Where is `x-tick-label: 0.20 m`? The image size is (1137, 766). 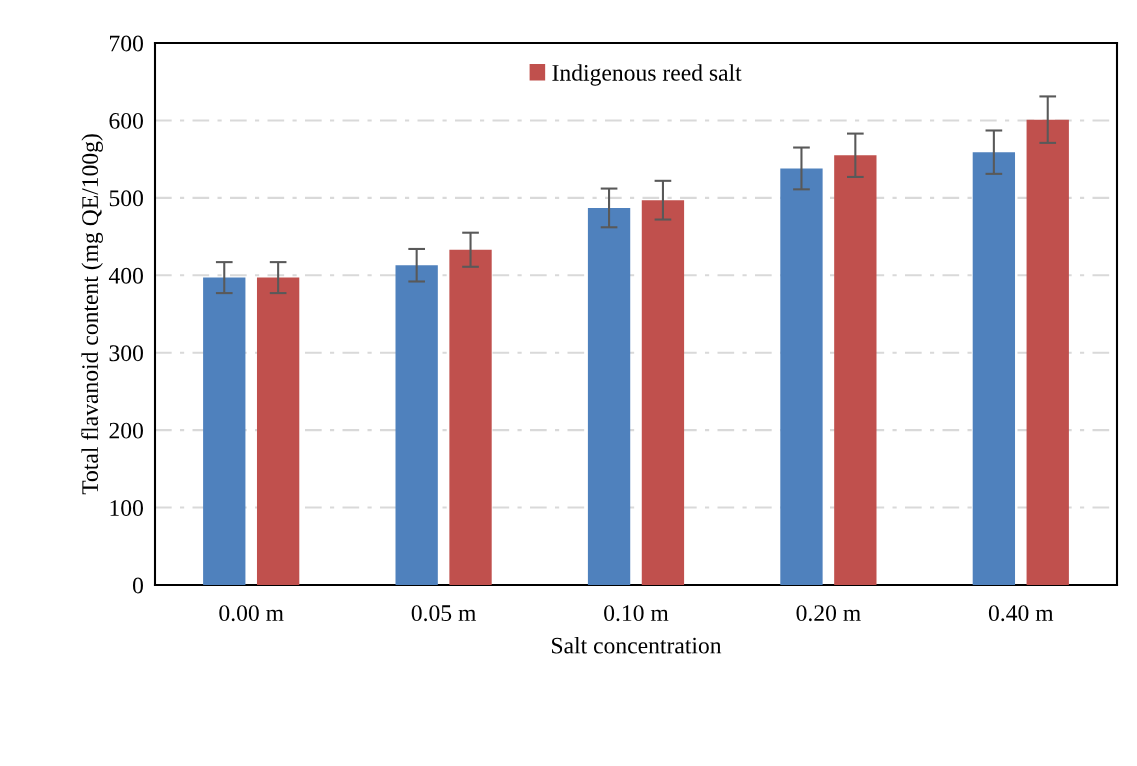
x-tick-label: 0.20 m is located at coordinates (828, 613).